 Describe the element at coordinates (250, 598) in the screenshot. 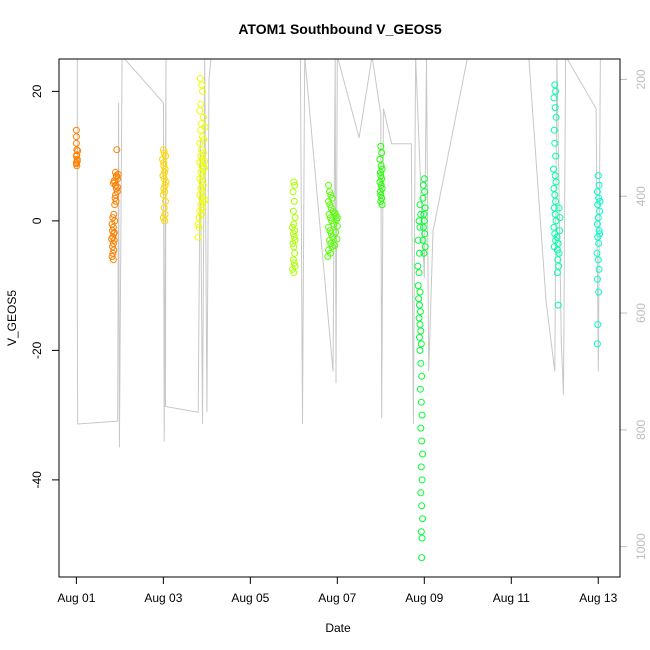

I see `x-tick-label: Aug 05` at that location.